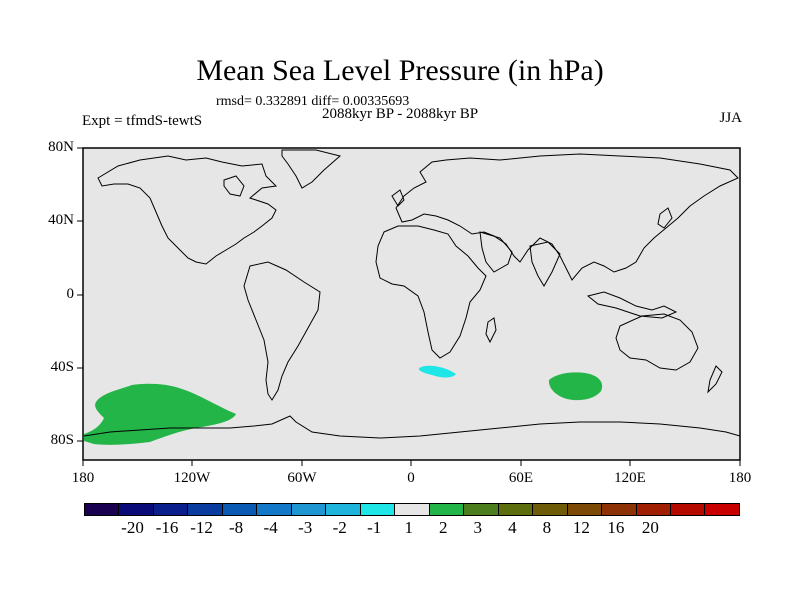 Image resolution: width=800 pixels, height=600 pixels. What do you see at coordinates (160, 414) in the screenshot?
I see `south-pacific-positive-anomaly` at bounding box center [160, 414].